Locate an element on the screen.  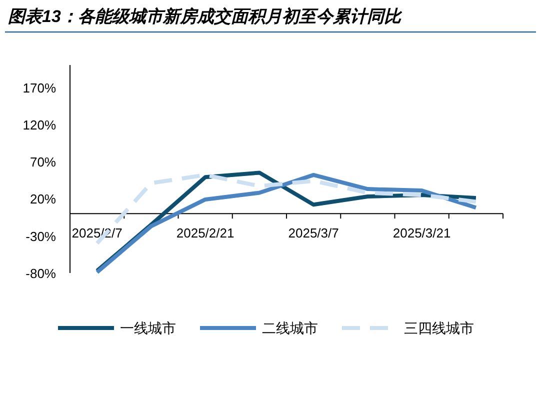
y-tick-label: 20% is located at coordinates (43, 199).